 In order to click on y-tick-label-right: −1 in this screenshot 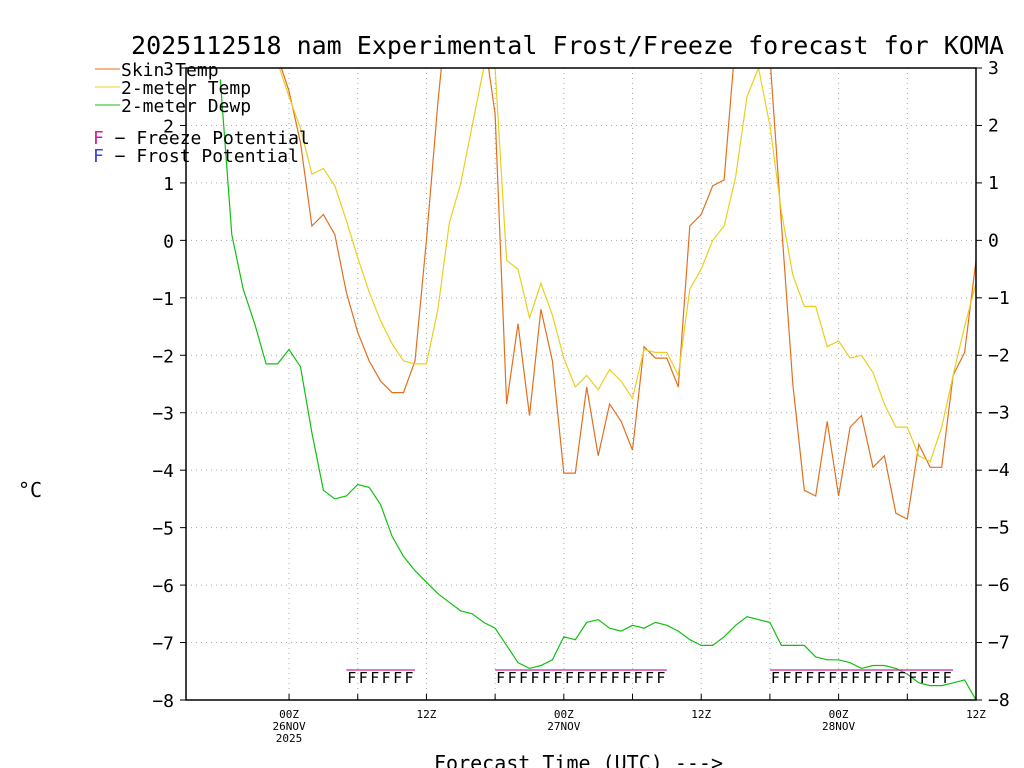, I will do `click(999, 298)`.